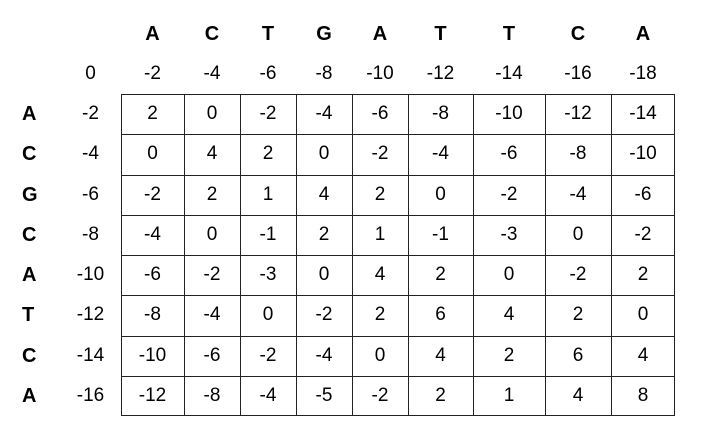  Describe the element at coordinates (268, 274) in the screenshot. I see `matrix-cell: -3` at that location.